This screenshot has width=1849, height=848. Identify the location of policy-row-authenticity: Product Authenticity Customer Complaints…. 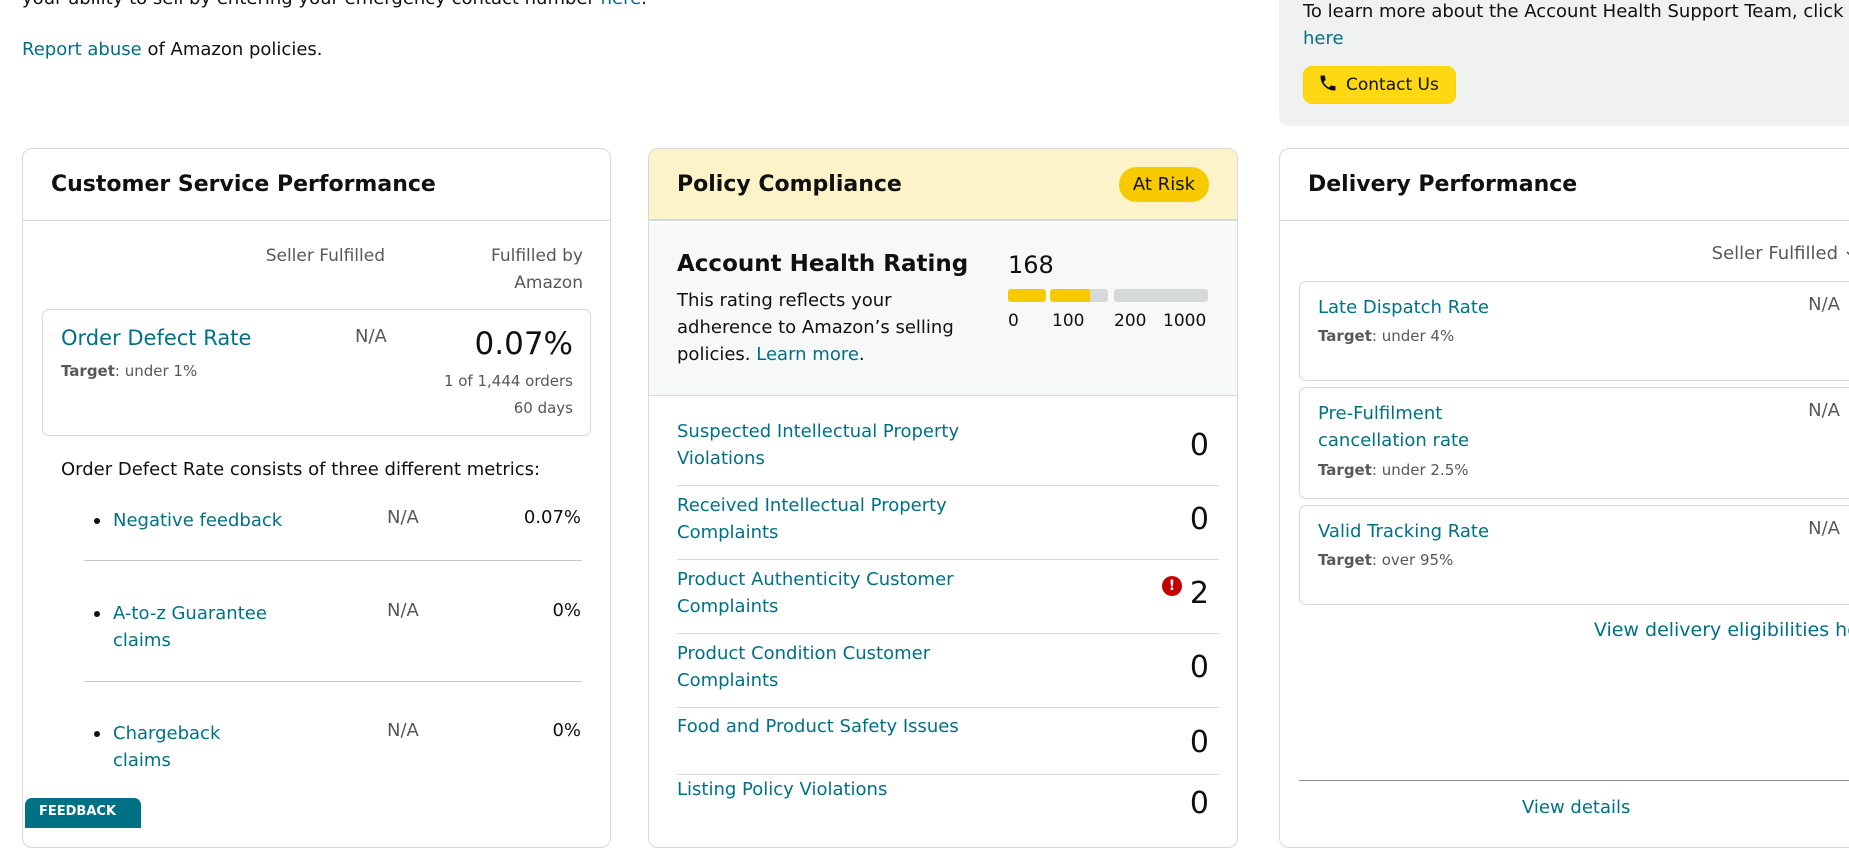
(948, 600).